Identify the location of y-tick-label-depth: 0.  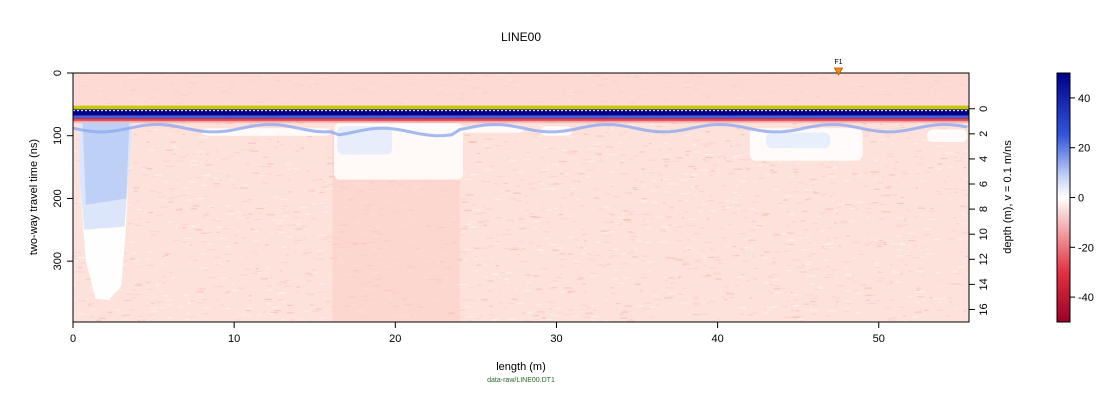
(984, 109).